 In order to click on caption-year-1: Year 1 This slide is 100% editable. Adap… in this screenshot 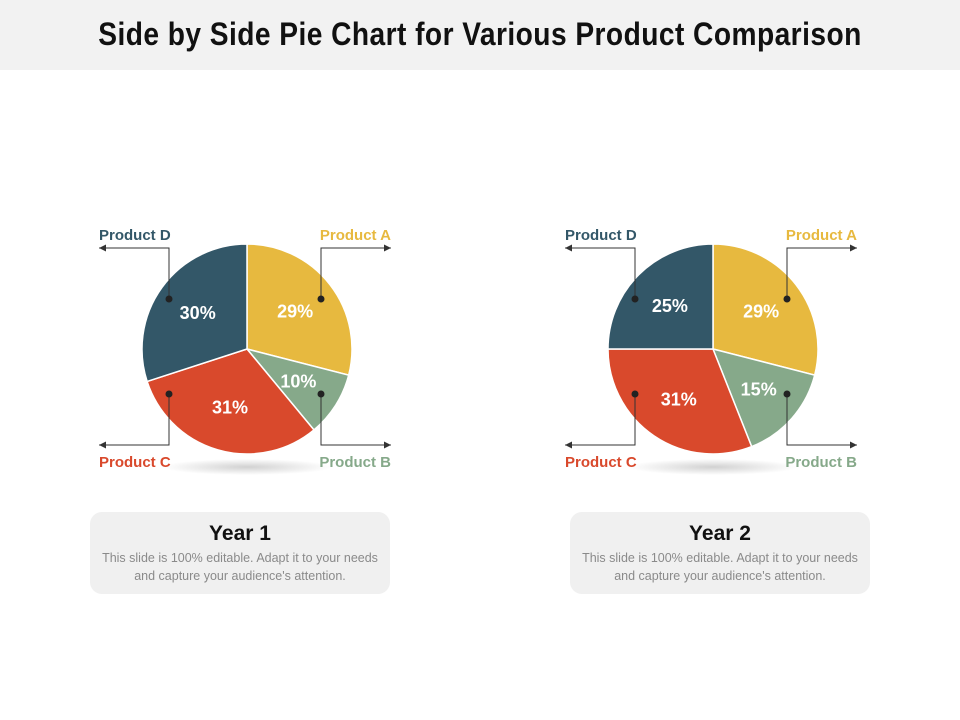, I will do `click(240, 553)`.